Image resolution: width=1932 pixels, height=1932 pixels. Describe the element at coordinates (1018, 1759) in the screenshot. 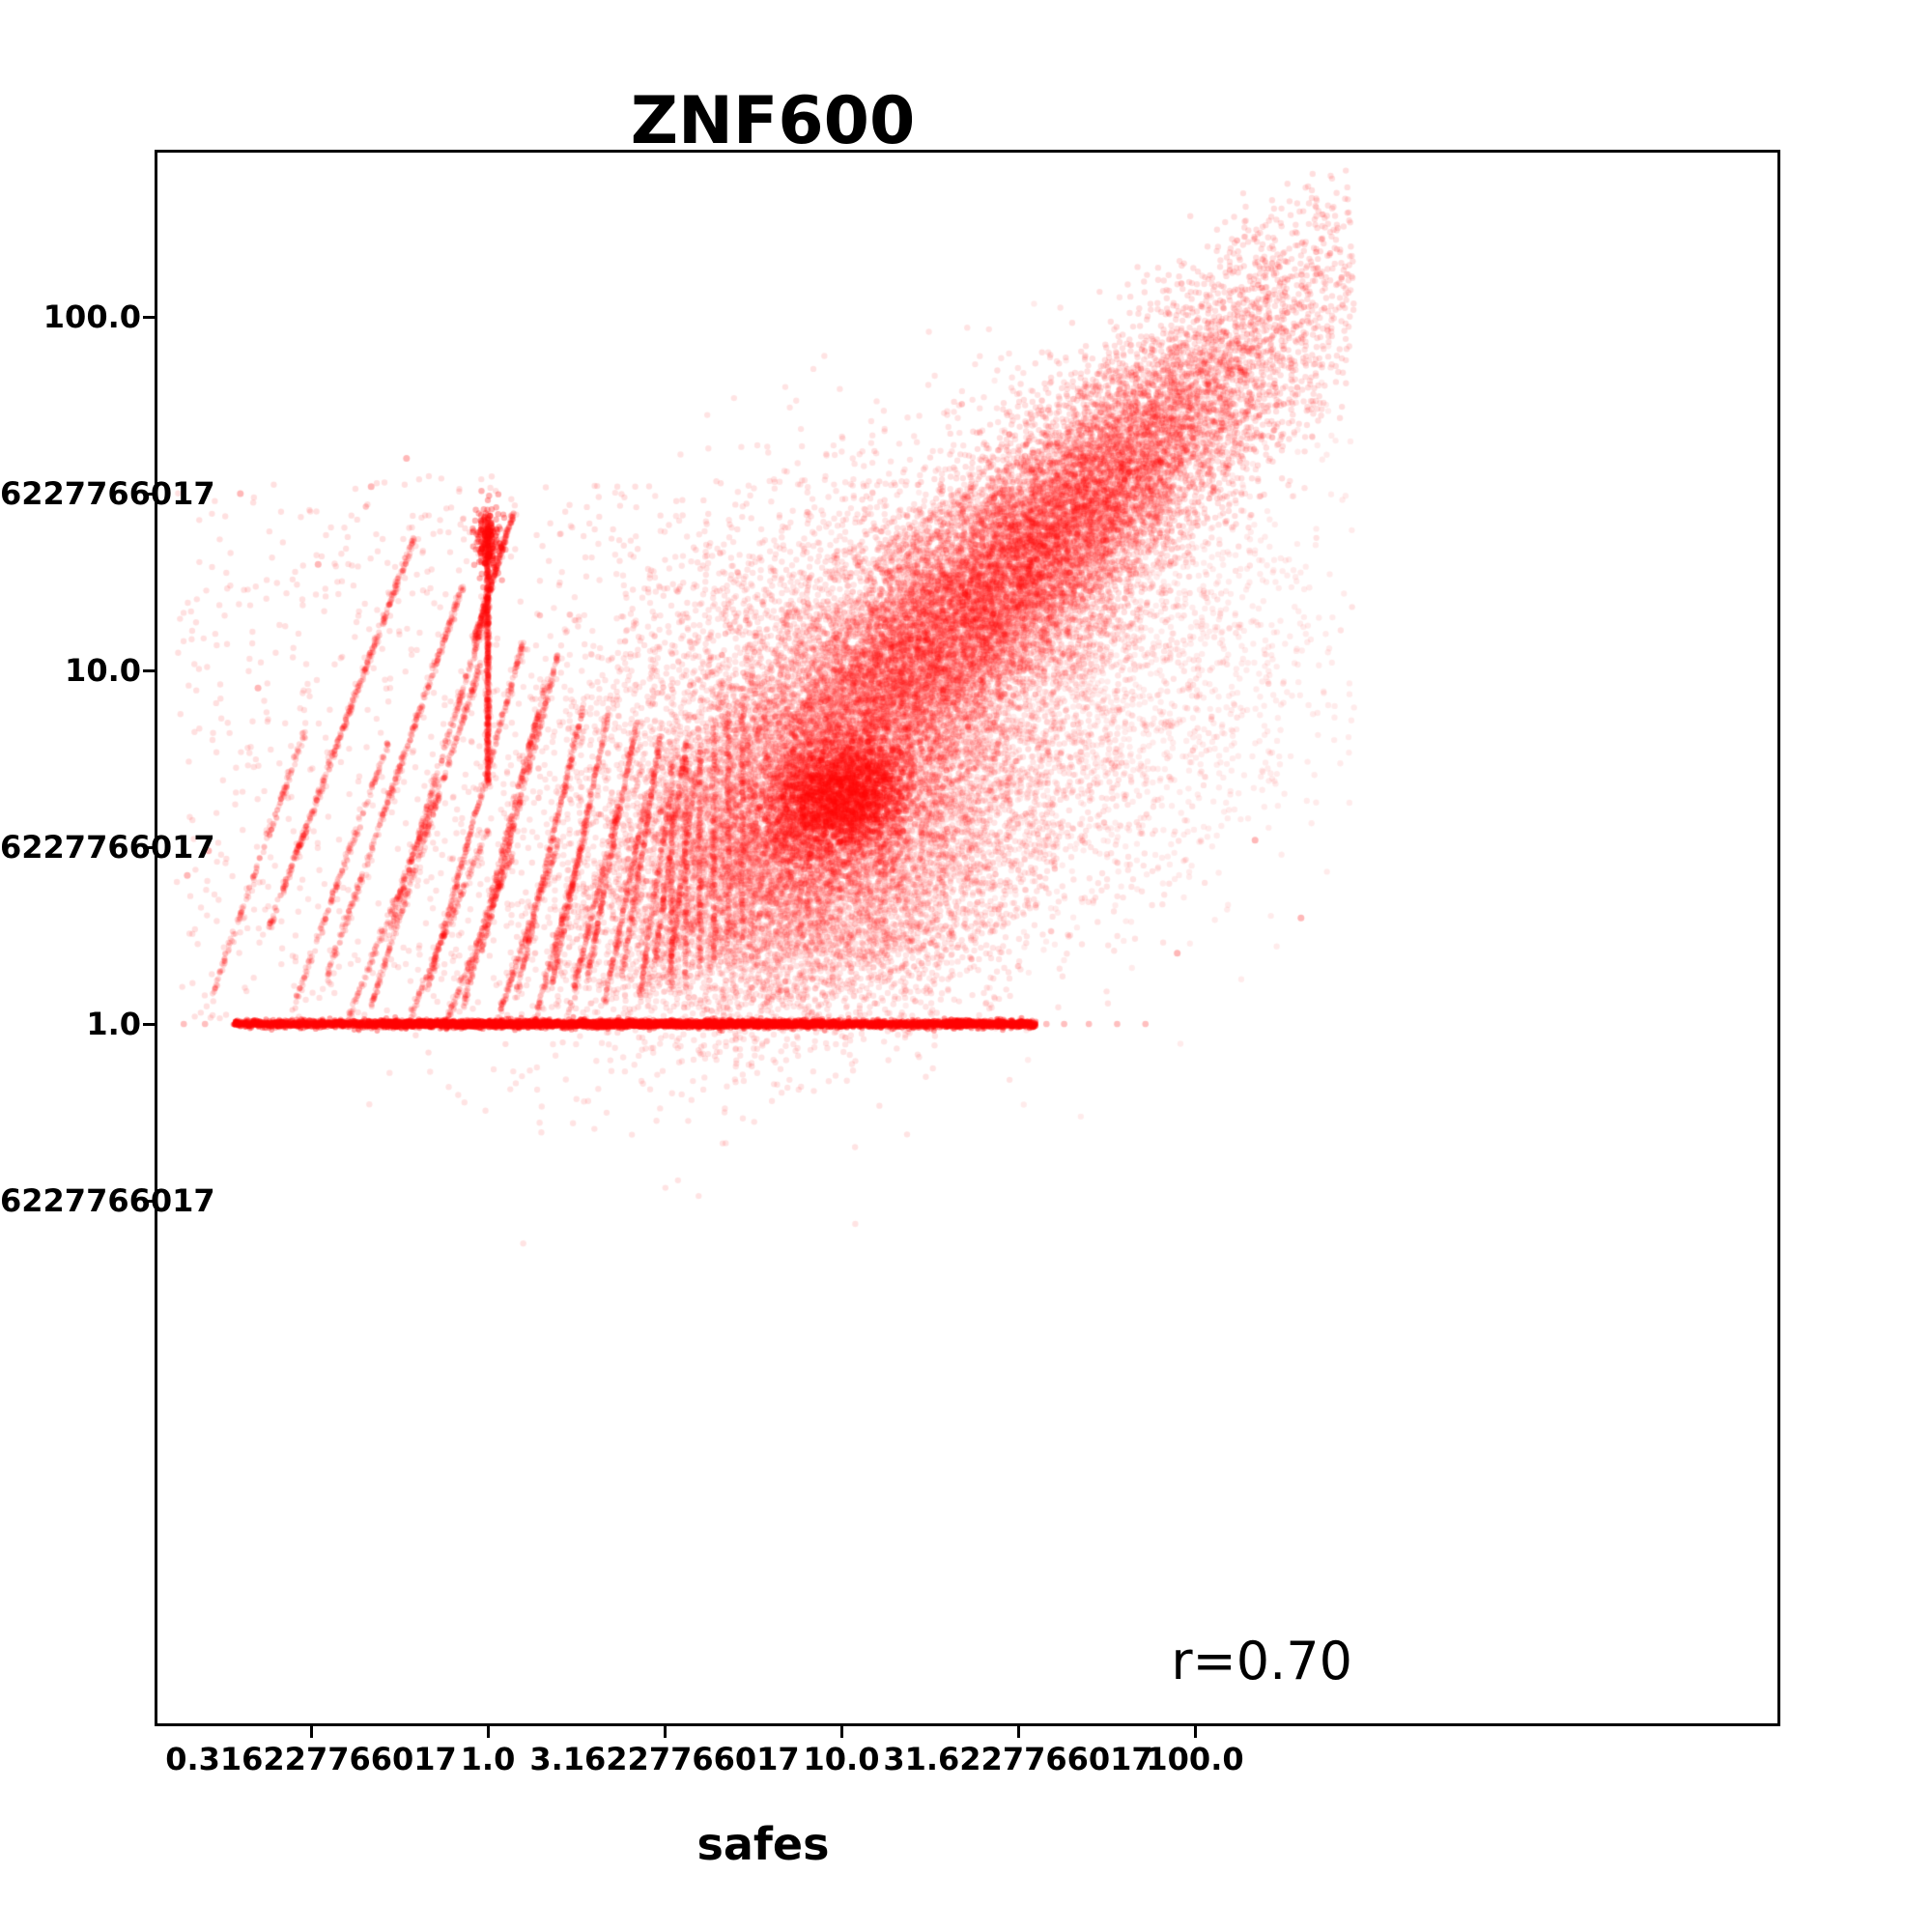

I see `x-tick-label: 31.6227766017` at that location.